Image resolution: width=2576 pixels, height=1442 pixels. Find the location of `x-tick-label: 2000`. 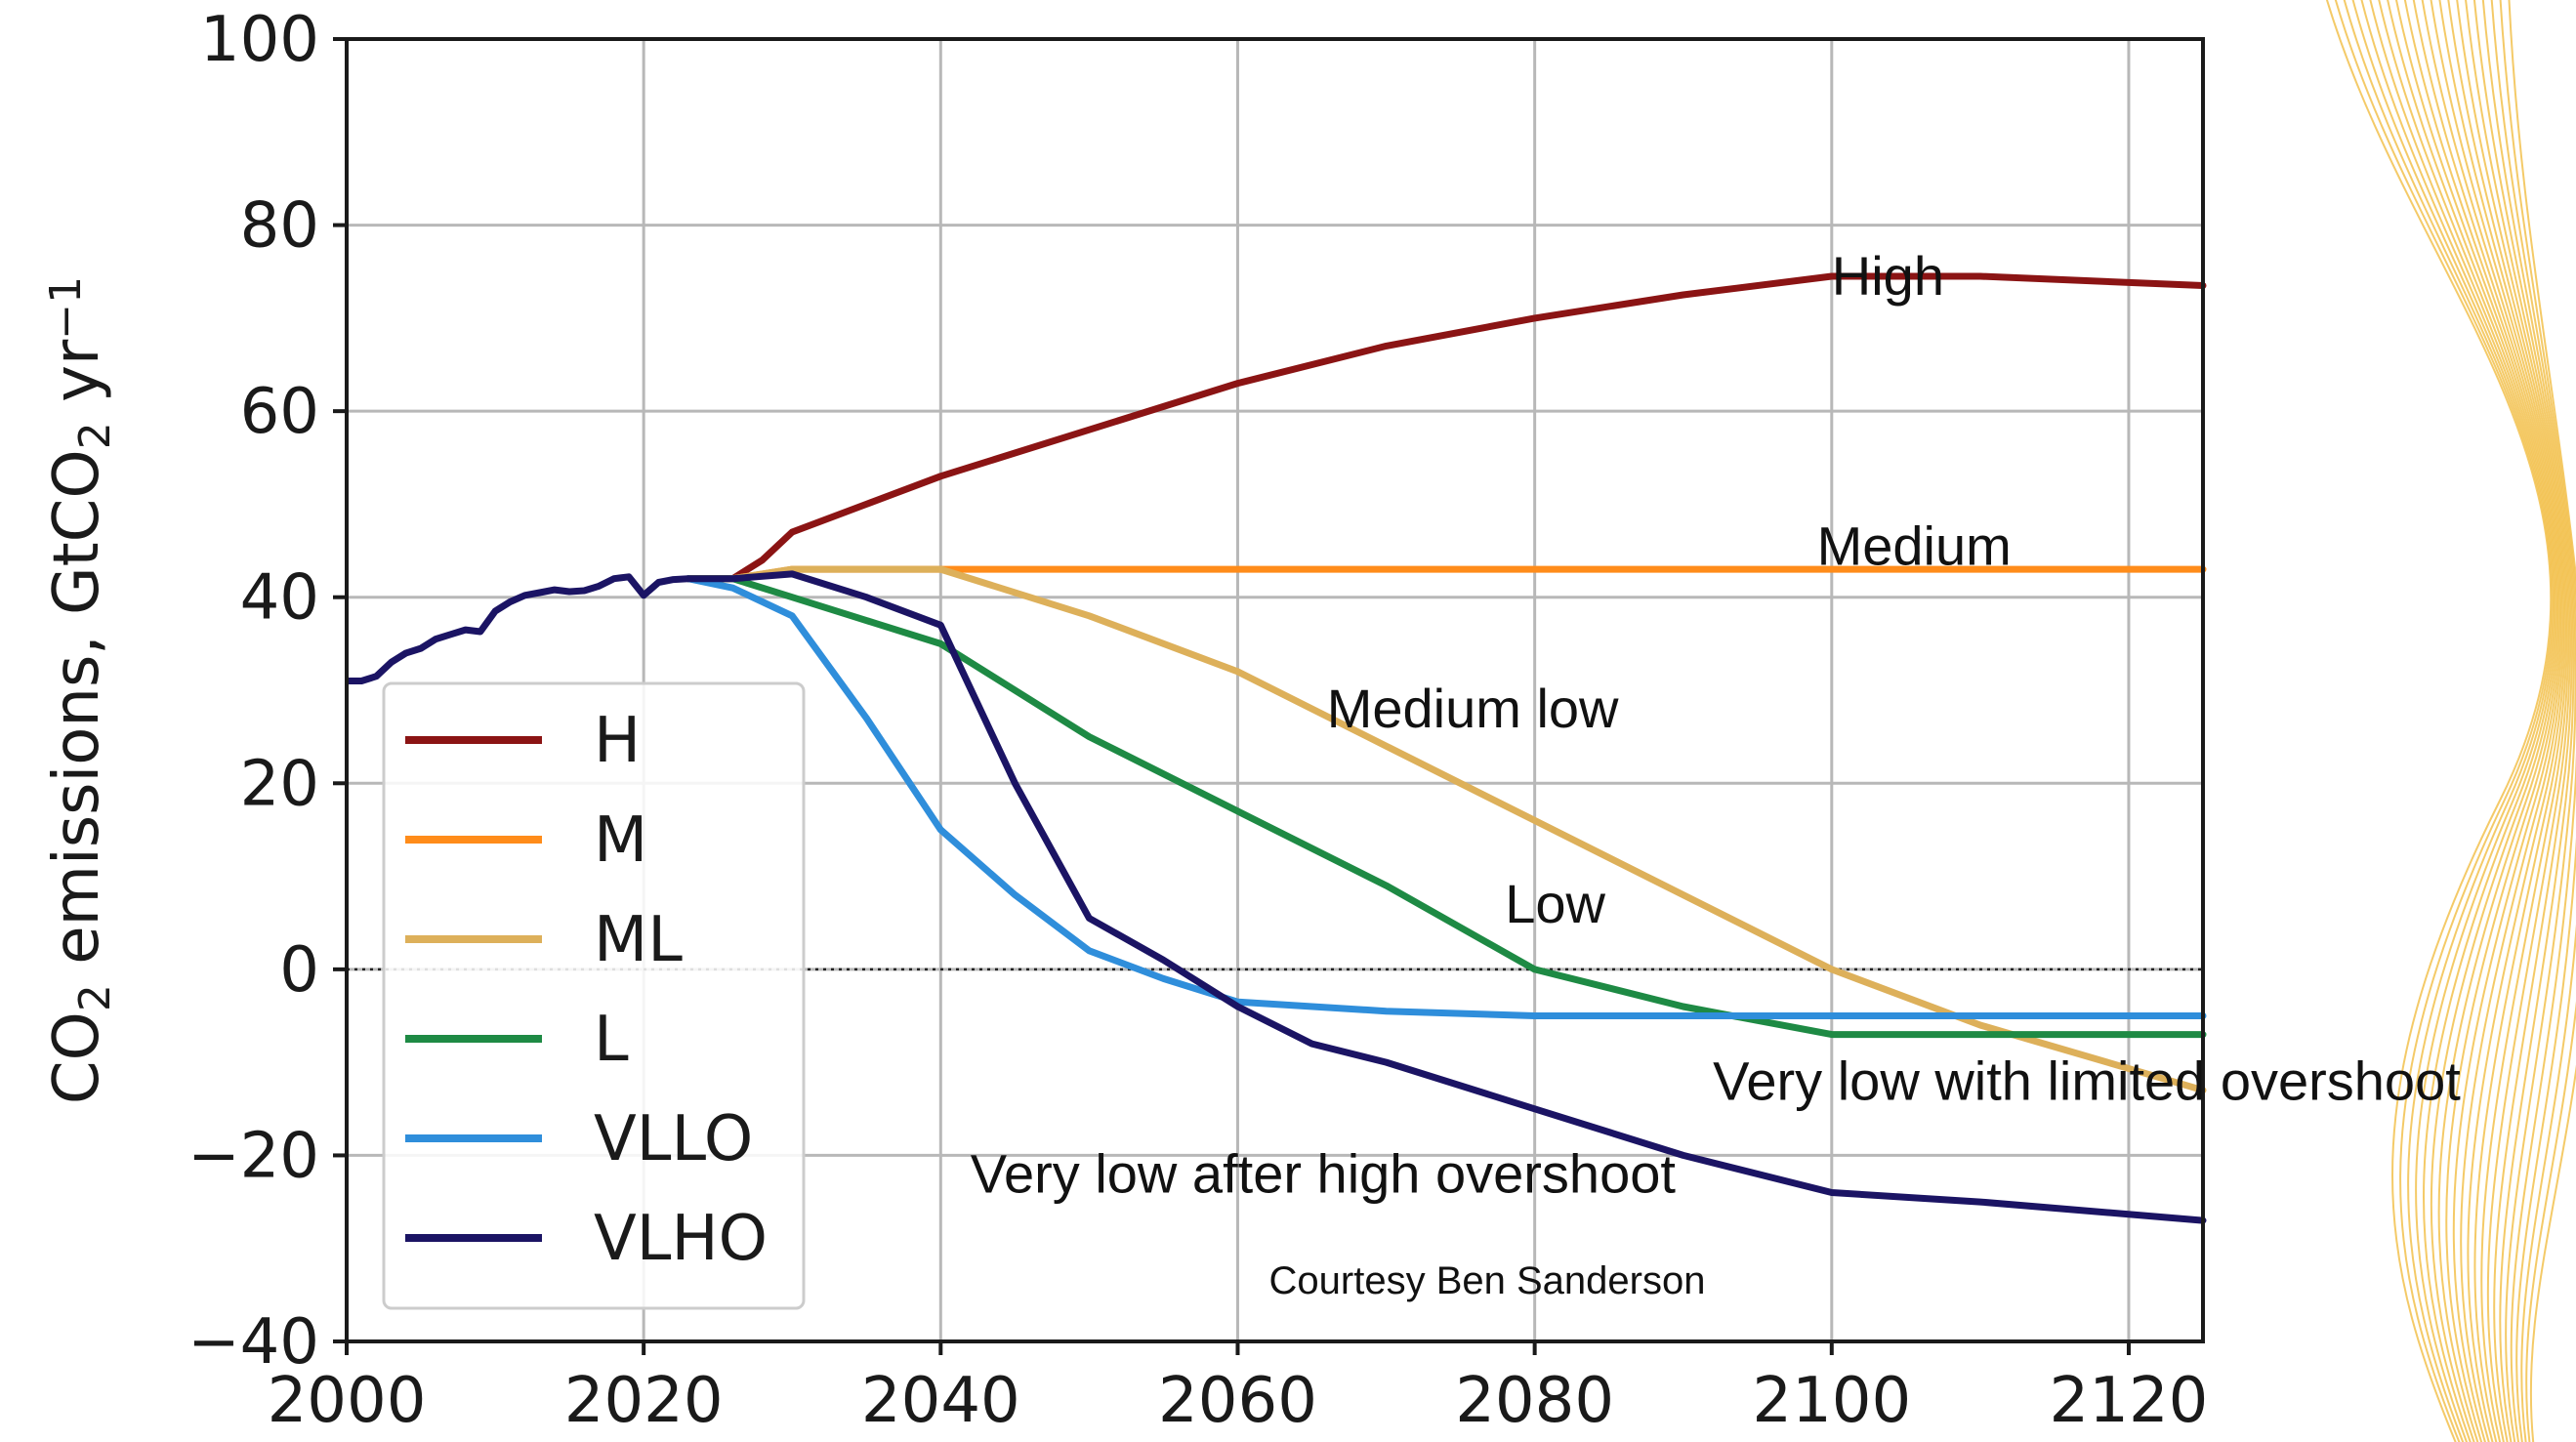

x-tick-label: 2000 is located at coordinates (347, 1401).